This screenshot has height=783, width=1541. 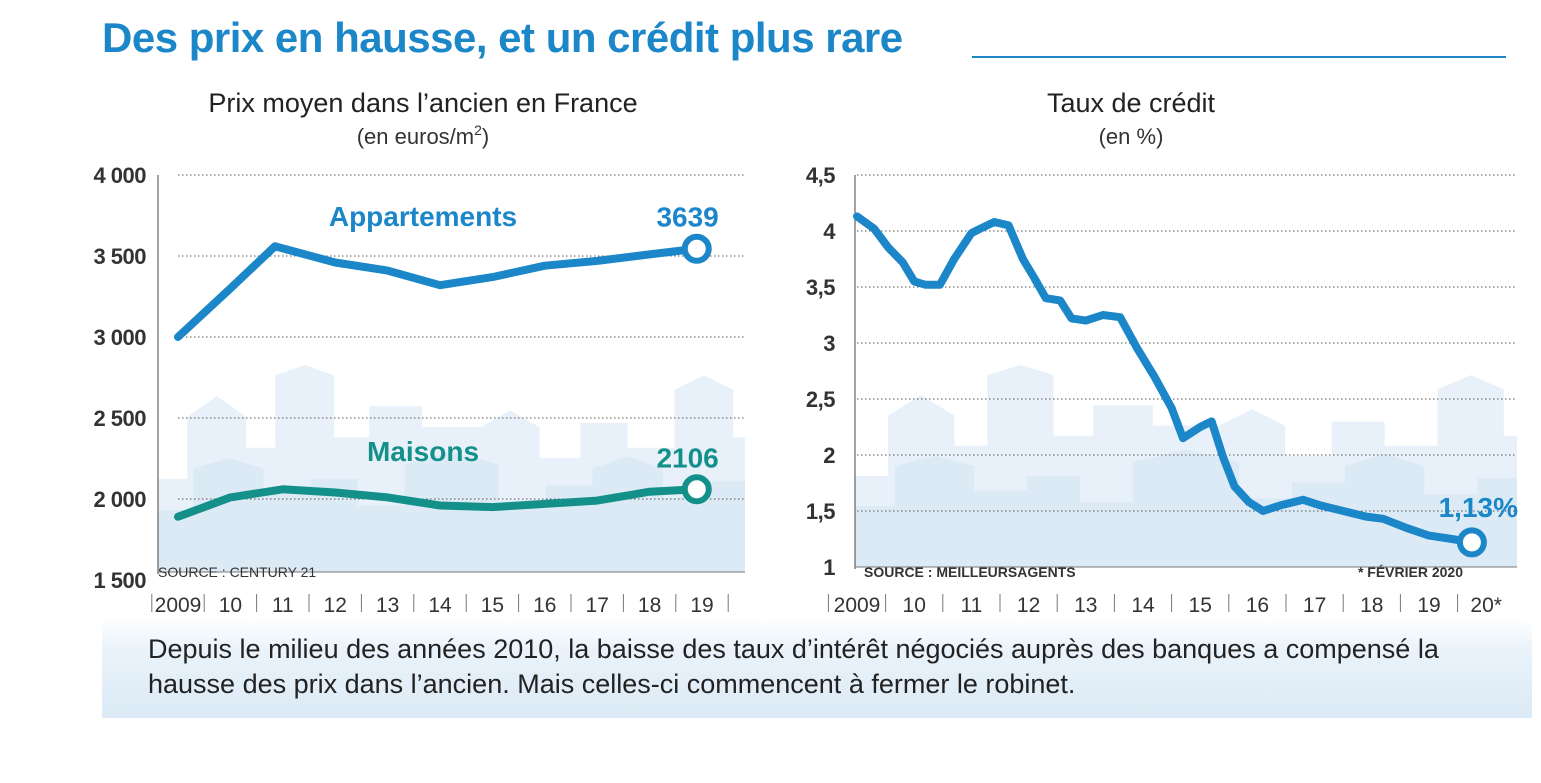 I want to click on subtitle-close: ), so click(x=485, y=136).